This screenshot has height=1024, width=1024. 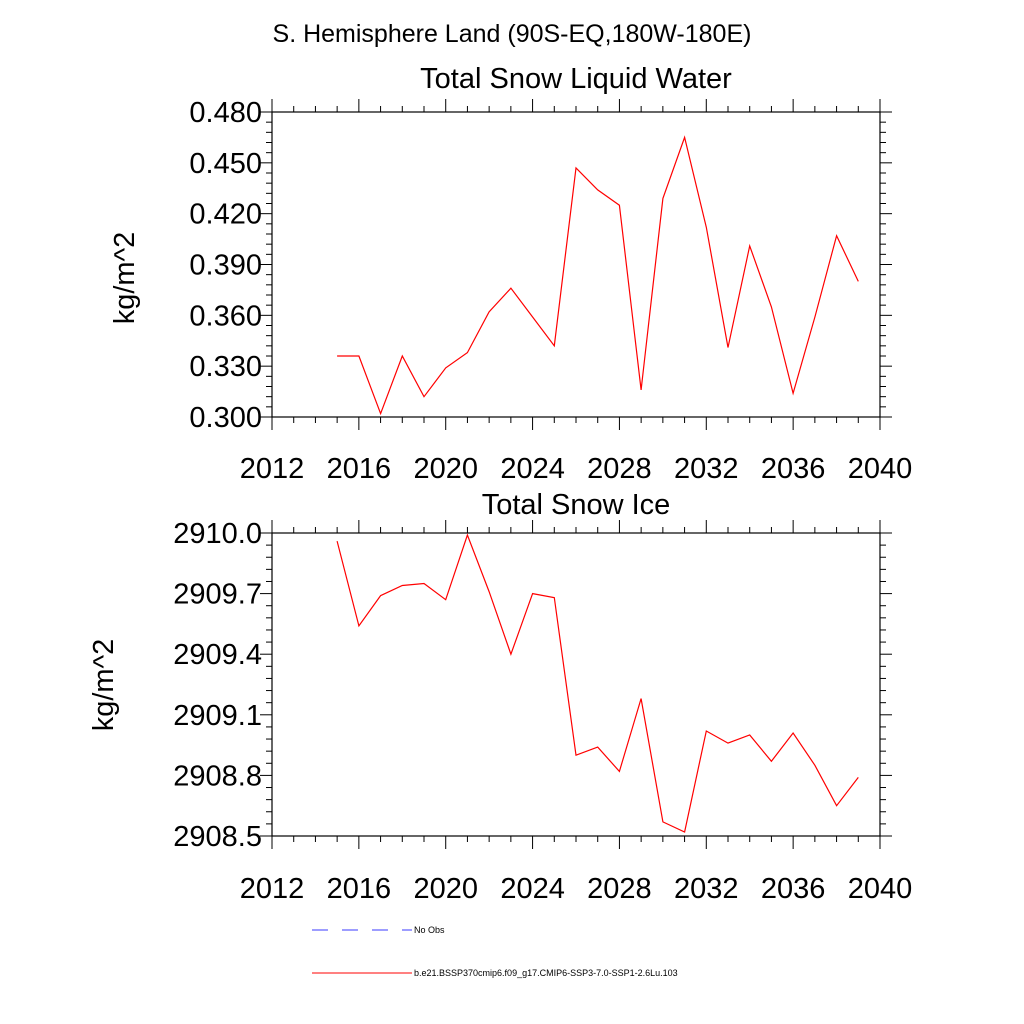 What do you see at coordinates (576, 505) in the screenshot?
I see `chart-title: Total Snow Ice` at bounding box center [576, 505].